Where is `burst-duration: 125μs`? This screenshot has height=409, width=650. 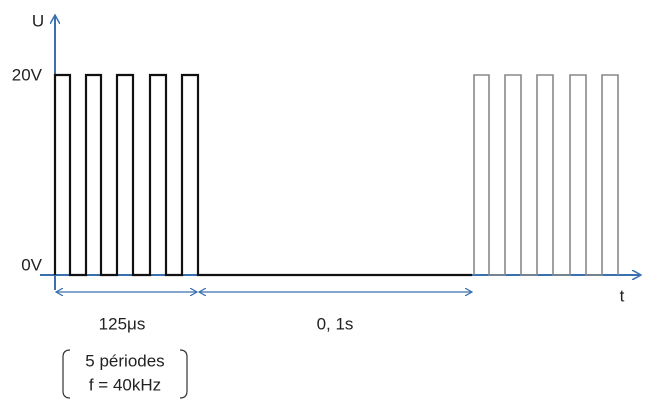 burst-duration: 125μs is located at coordinates (122, 323).